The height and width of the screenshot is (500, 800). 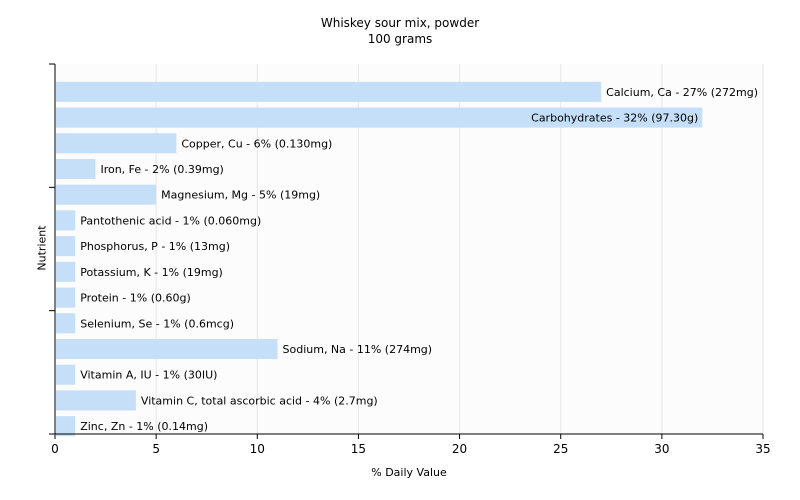 I want to click on data-label: Pantothenic acid - 1% (0.060mg), so click(x=170, y=220).